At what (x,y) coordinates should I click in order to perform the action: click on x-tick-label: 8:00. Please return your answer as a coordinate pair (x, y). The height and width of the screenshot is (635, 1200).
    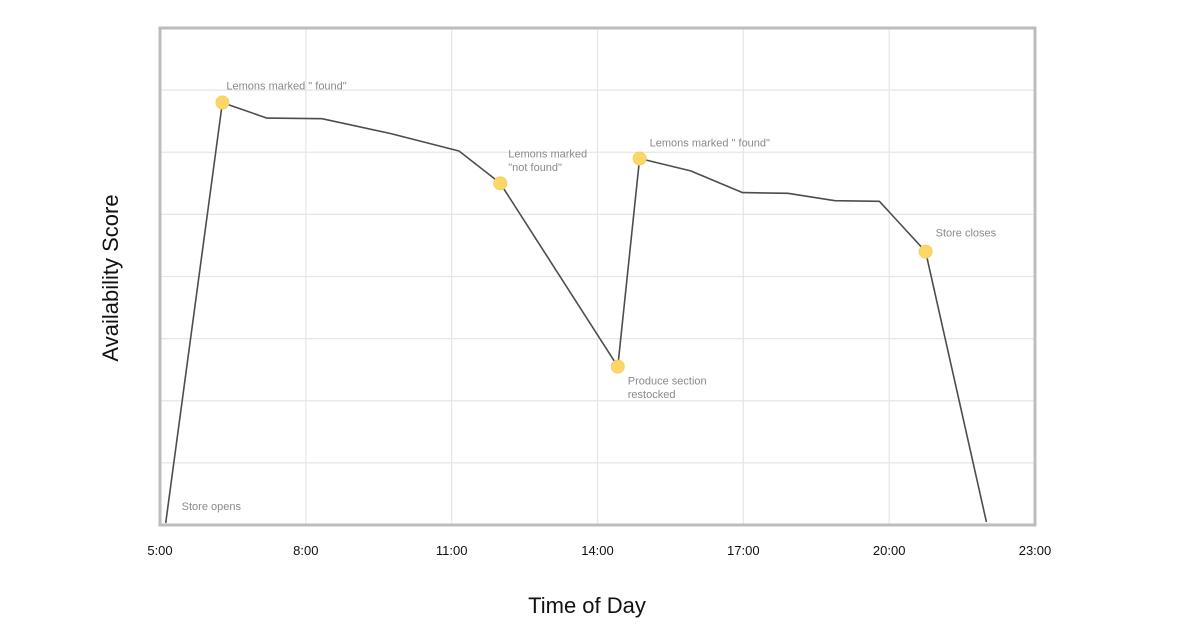
    Looking at the image, I should click on (305, 550).